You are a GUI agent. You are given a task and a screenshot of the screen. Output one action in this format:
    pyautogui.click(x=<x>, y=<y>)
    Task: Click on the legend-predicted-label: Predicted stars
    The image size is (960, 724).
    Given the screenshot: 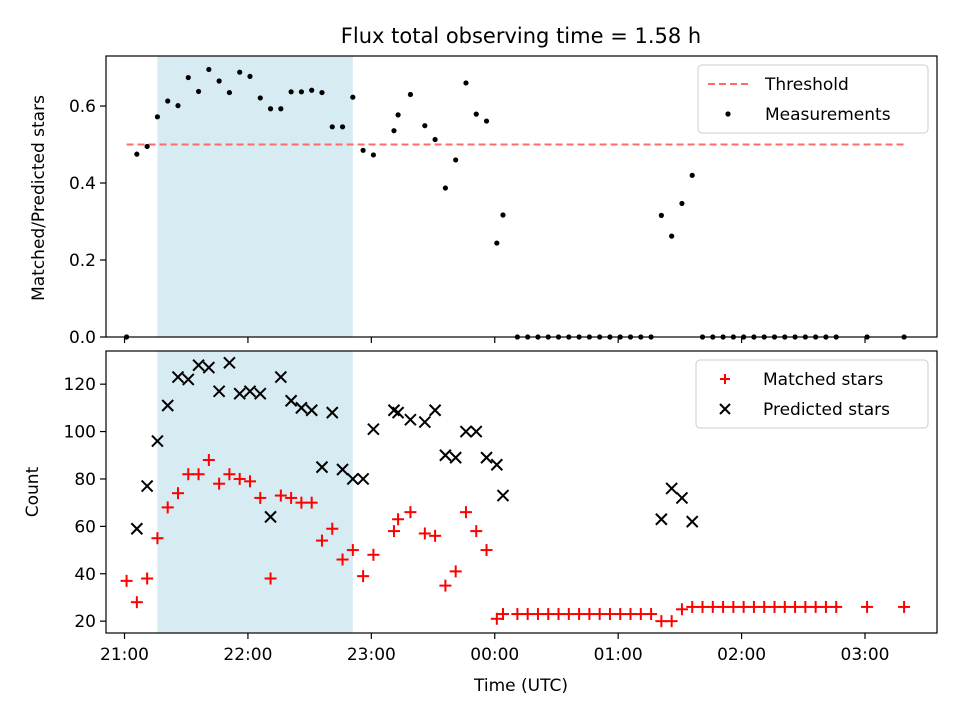 What is the action you would take?
    pyautogui.click(x=826, y=410)
    